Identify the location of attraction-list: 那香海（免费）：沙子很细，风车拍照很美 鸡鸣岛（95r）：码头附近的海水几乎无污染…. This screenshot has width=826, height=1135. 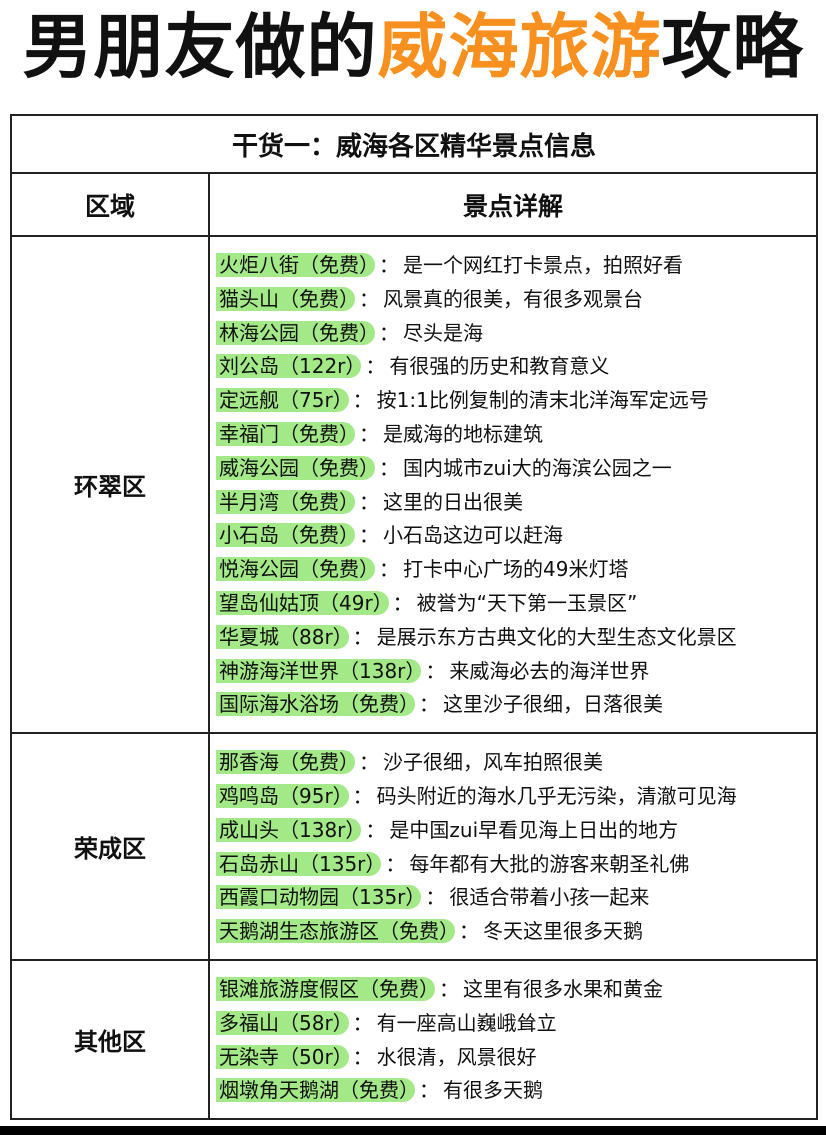
(513, 846).